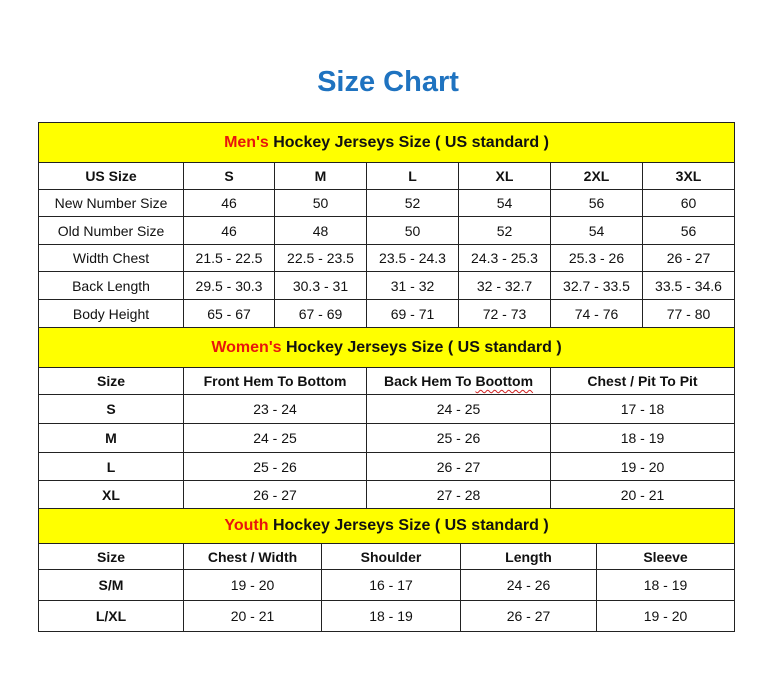  Describe the element at coordinates (391, 585) in the screenshot. I see `table-cell: 16 - 17` at that location.